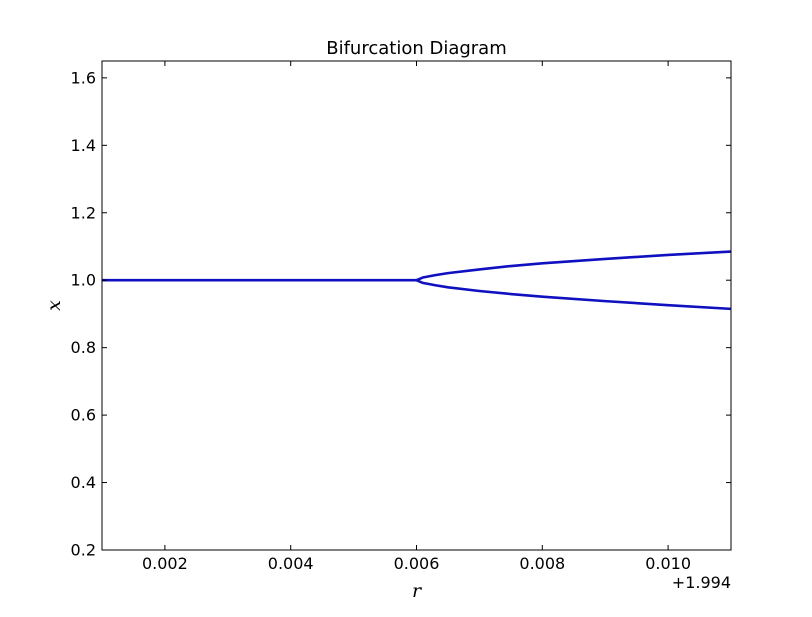 The image size is (812, 617). Describe the element at coordinates (417, 591) in the screenshot. I see `x-axis-label: r` at that location.